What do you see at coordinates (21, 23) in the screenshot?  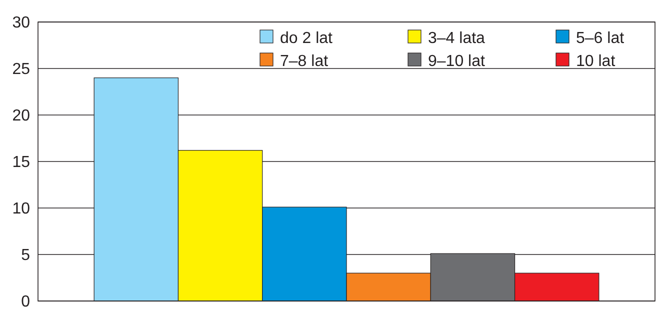 I see `y-tick-label: 30` at bounding box center [21, 23].